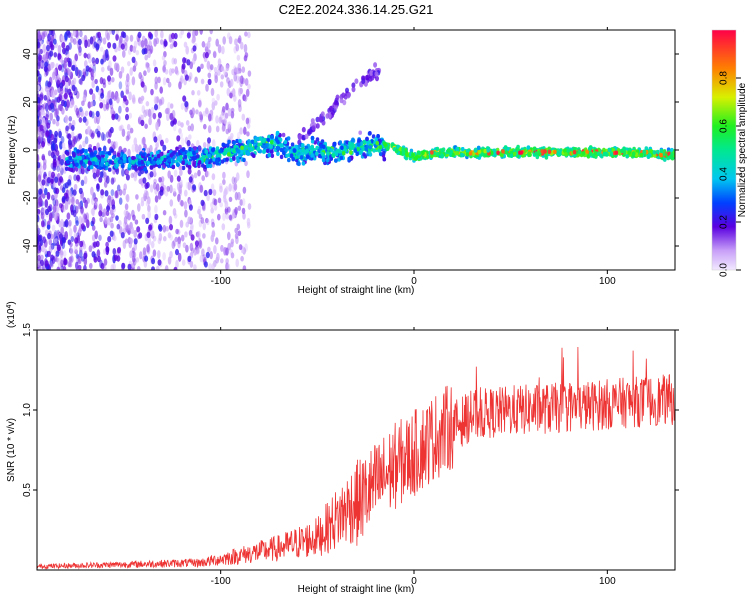 The image size is (750, 600). I want to click on spectrogram-y-tick-label: -20, so click(27, 197).